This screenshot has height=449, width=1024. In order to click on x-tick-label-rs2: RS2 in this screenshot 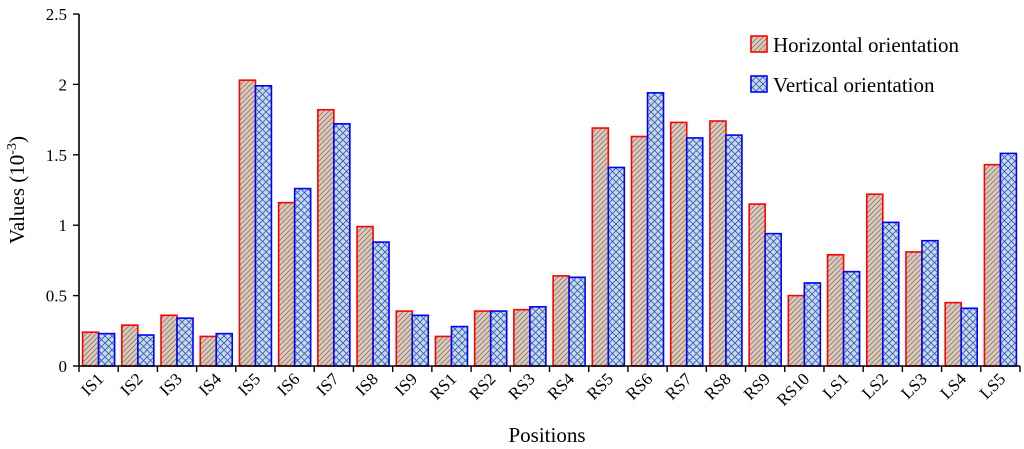, I will do `click(482, 386)`.